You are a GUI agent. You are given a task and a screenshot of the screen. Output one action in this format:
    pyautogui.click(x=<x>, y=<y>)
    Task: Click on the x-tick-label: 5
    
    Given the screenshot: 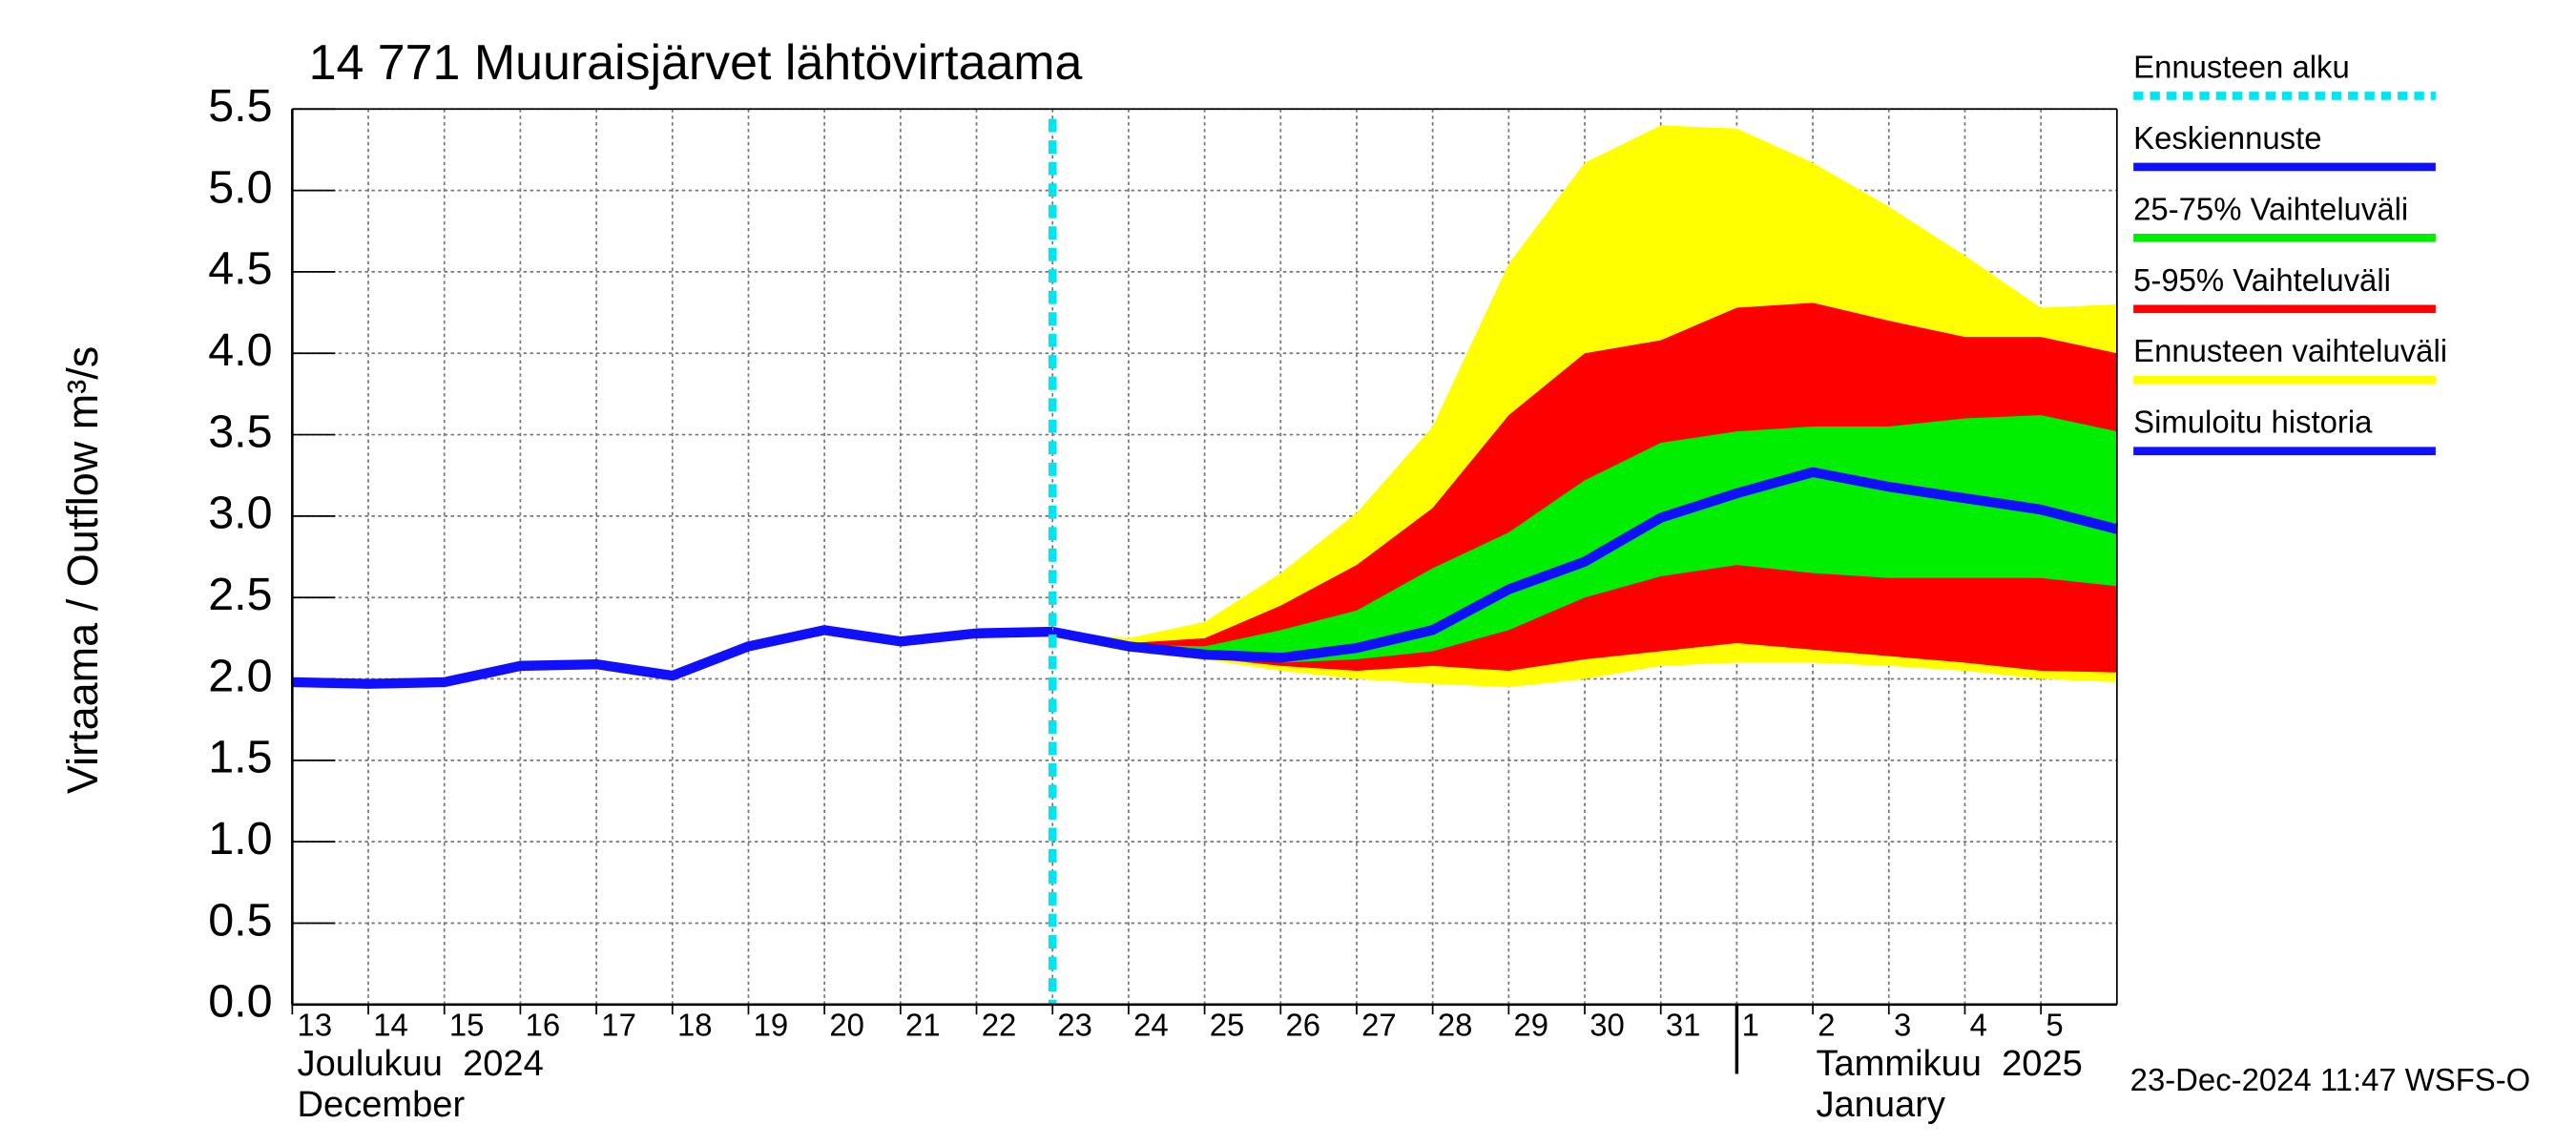 What is the action you would take?
    pyautogui.click(x=2054, y=1025)
    